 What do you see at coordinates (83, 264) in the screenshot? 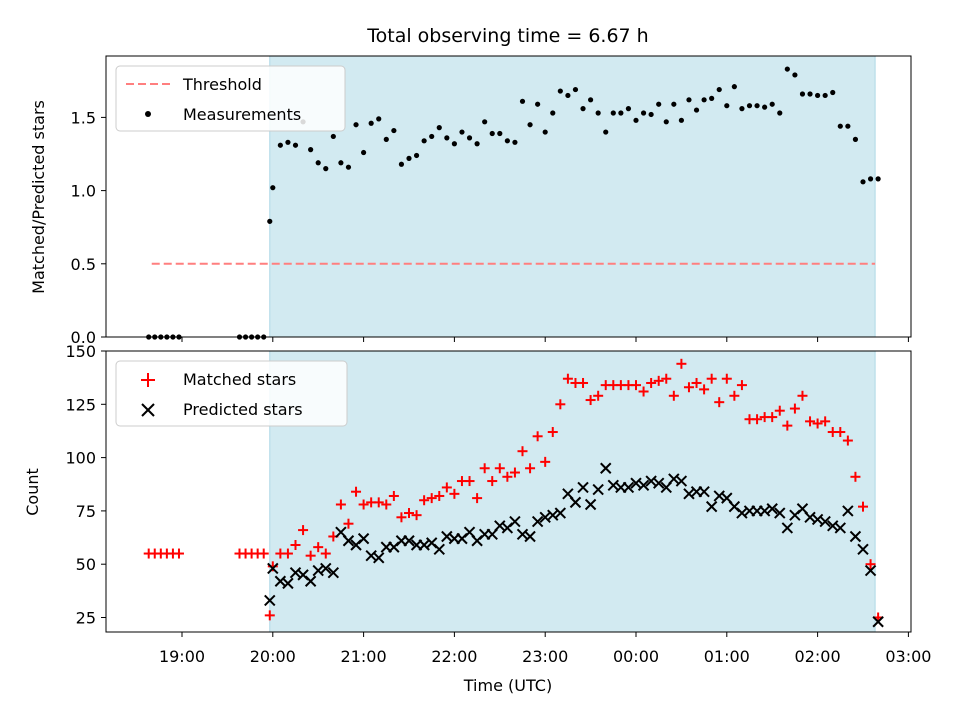
I see `top-y-tick-label: 0.5` at bounding box center [83, 264].